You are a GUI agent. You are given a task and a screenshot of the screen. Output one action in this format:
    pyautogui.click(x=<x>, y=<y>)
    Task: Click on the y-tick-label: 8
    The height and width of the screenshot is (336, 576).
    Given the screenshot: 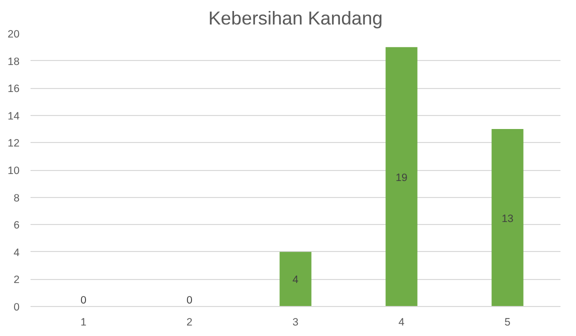 What is the action you would take?
    pyautogui.click(x=17, y=198)
    